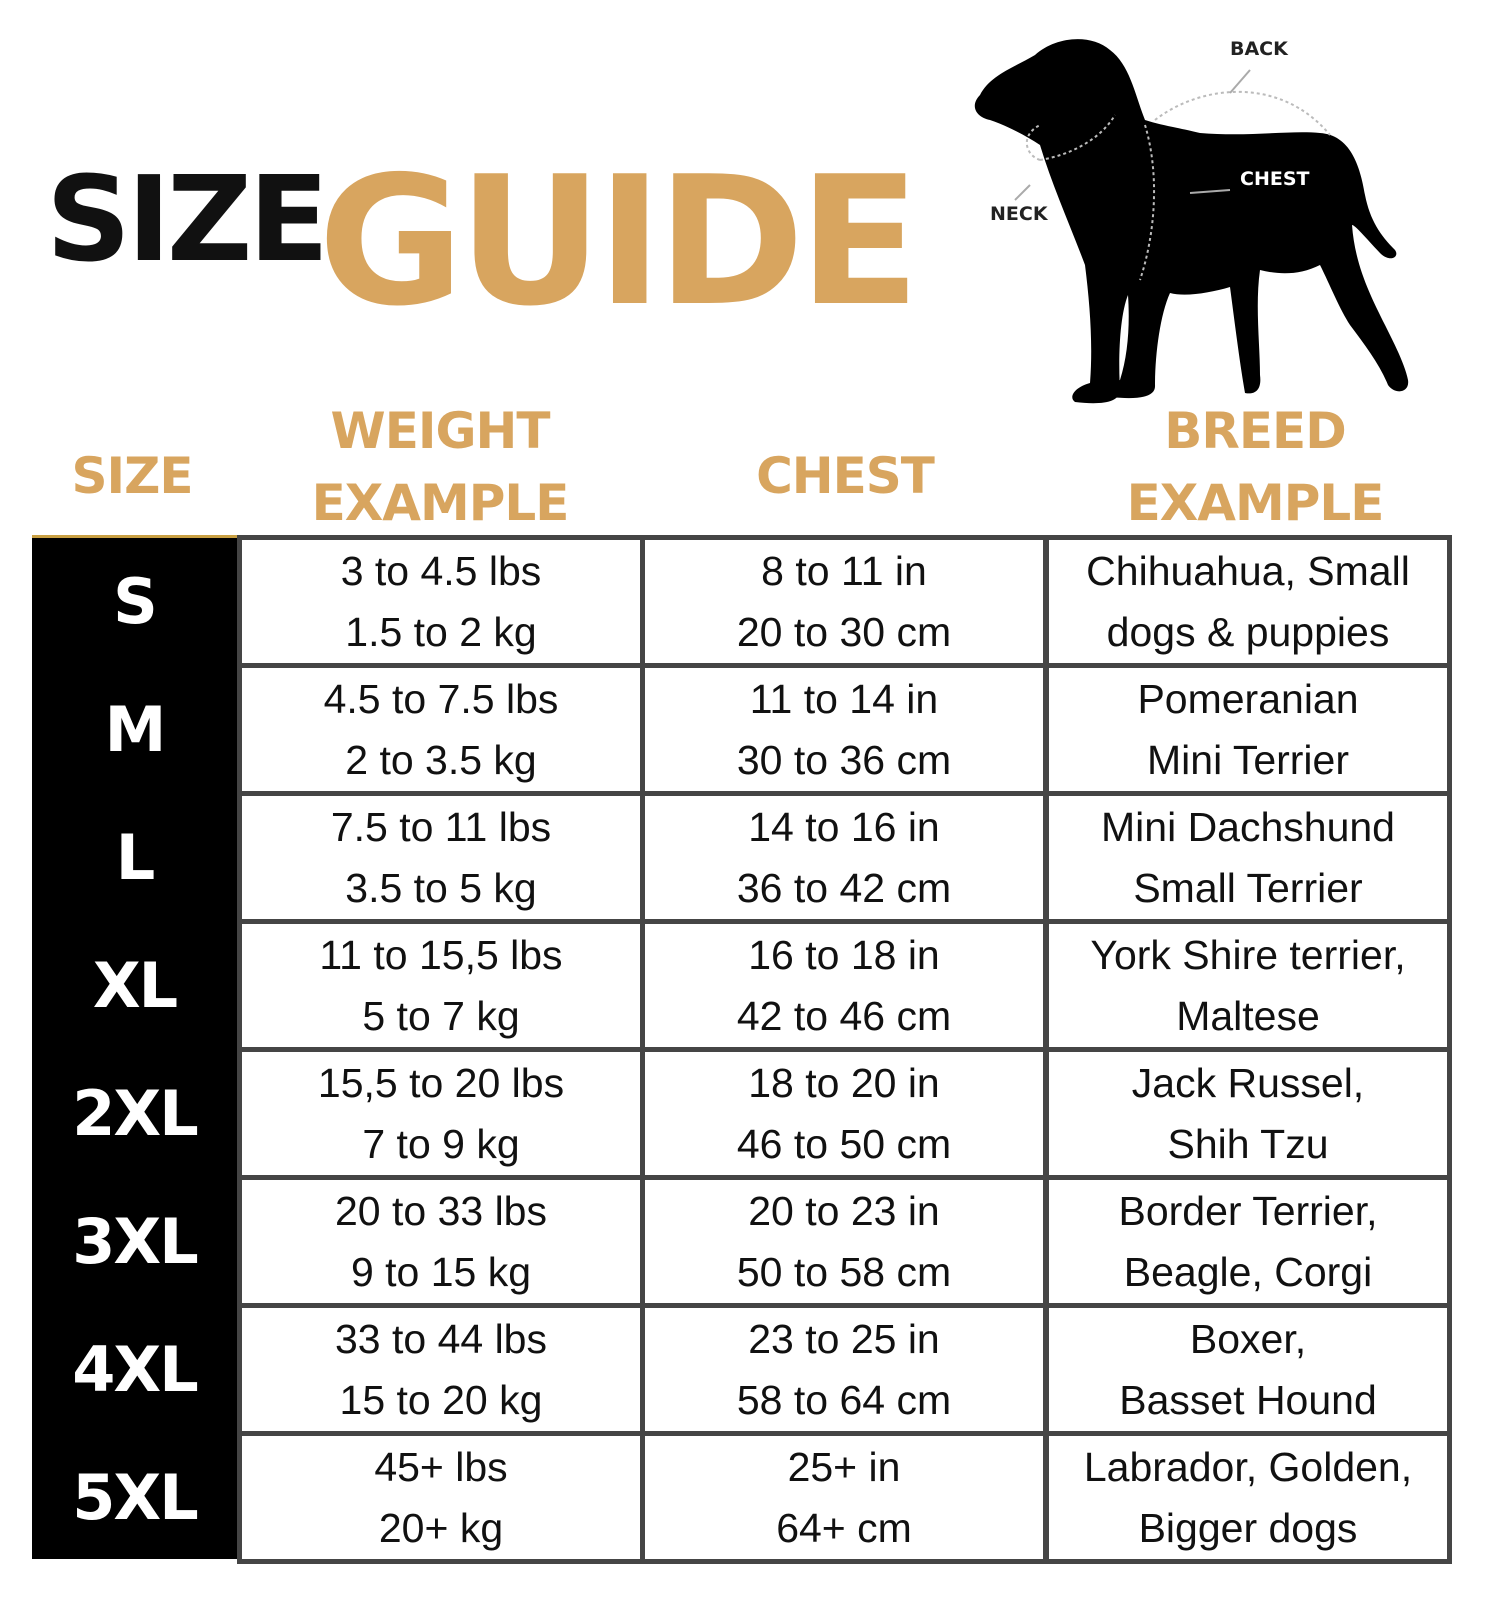 This screenshot has height=1600, width=1500. What do you see at coordinates (844, 1082) in the screenshot?
I see `chest-line: 18 to 20 in` at bounding box center [844, 1082].